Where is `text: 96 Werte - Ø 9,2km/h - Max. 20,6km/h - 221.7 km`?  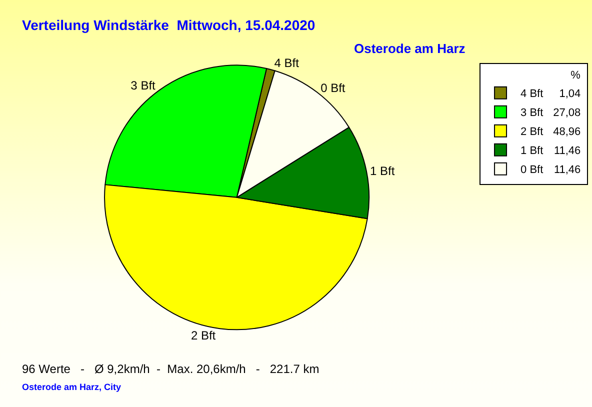
text: 96 Werte - Ø 9,2km/h - Max. 20,6km/h - 221.7 km is located at coordinates (171, 369).